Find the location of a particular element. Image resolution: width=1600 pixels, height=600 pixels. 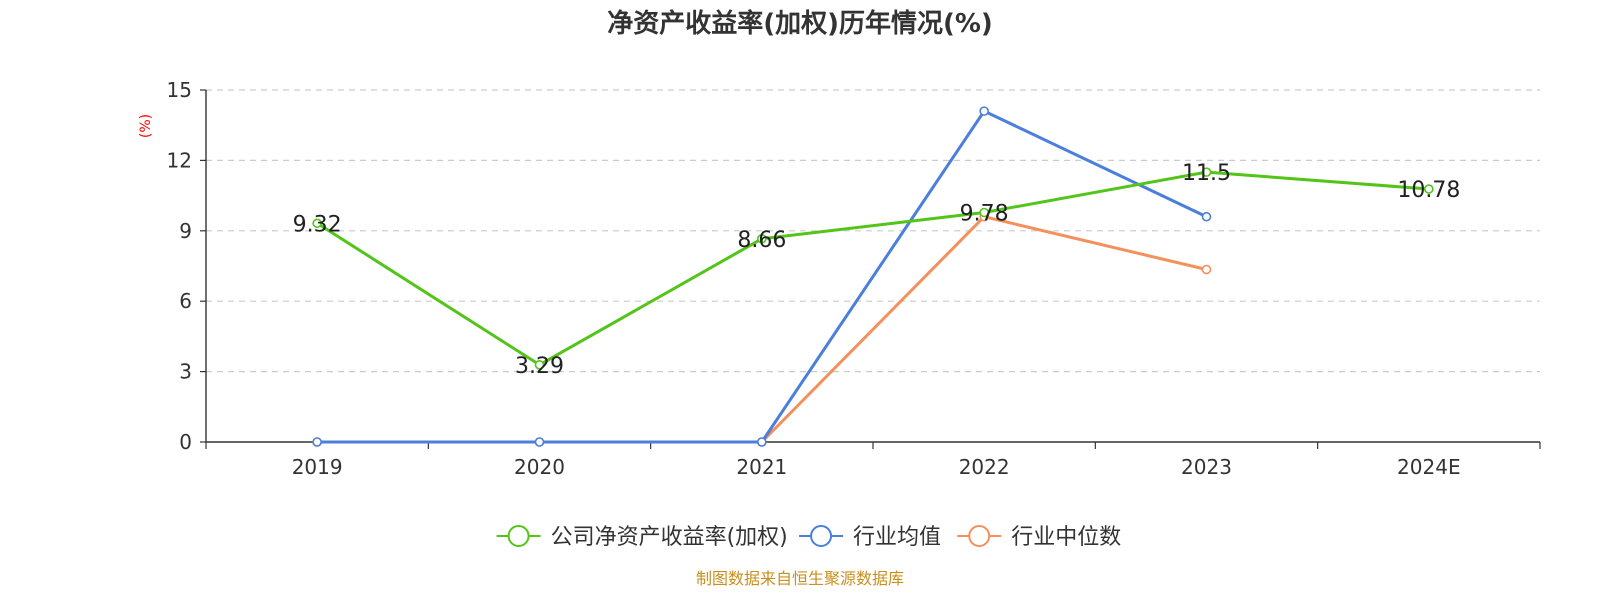

y-tick-label: 6 is located at coordinates (185, 301).